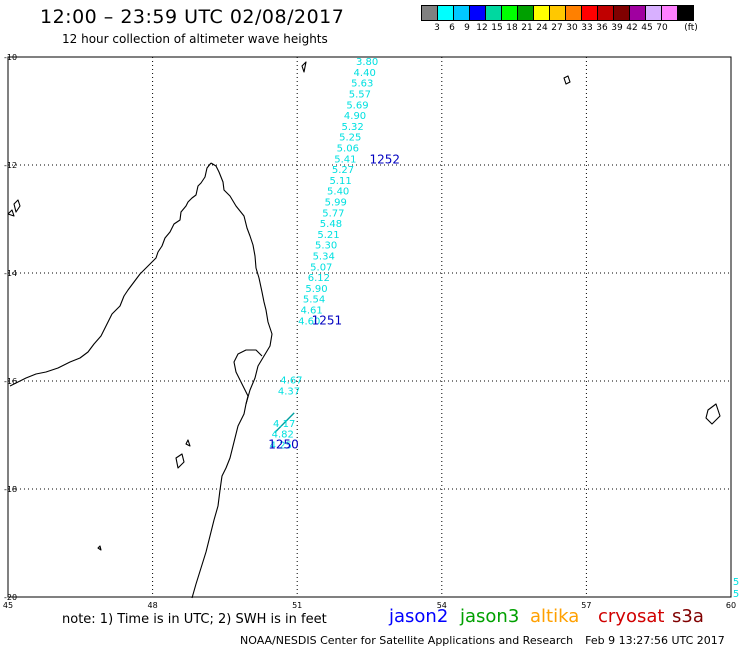 The image size is (740, 650). What do you see at coordinates (321, 267) in the screenshot?
I see `swh-value: 5.07` at bounding box center [321, 267].